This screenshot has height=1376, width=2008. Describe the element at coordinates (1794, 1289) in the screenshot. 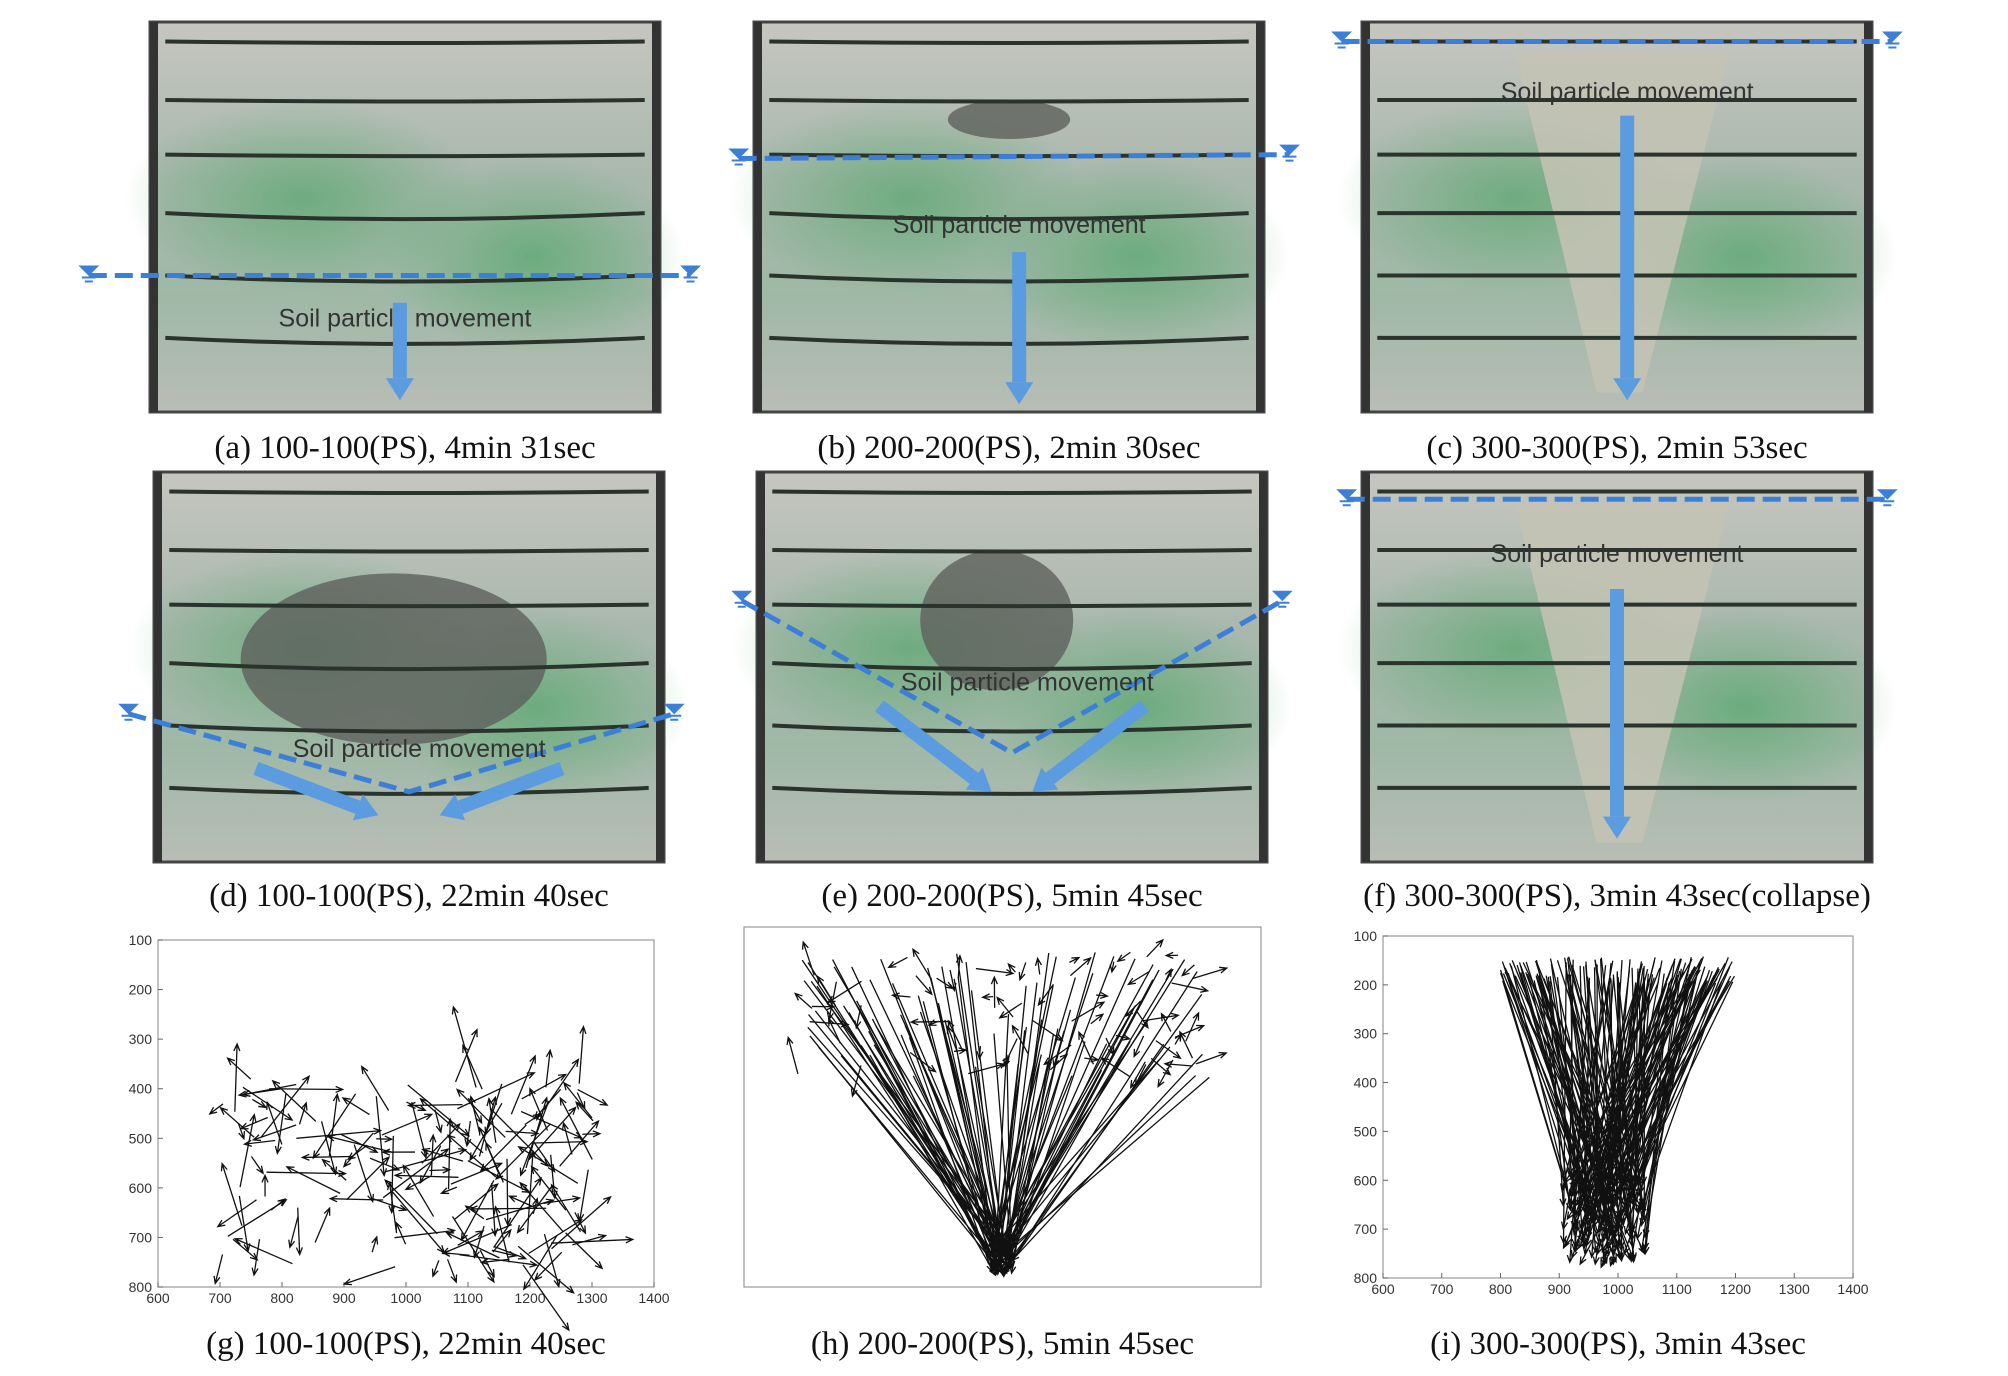

I see `x-tick-label: 1300` at that location.